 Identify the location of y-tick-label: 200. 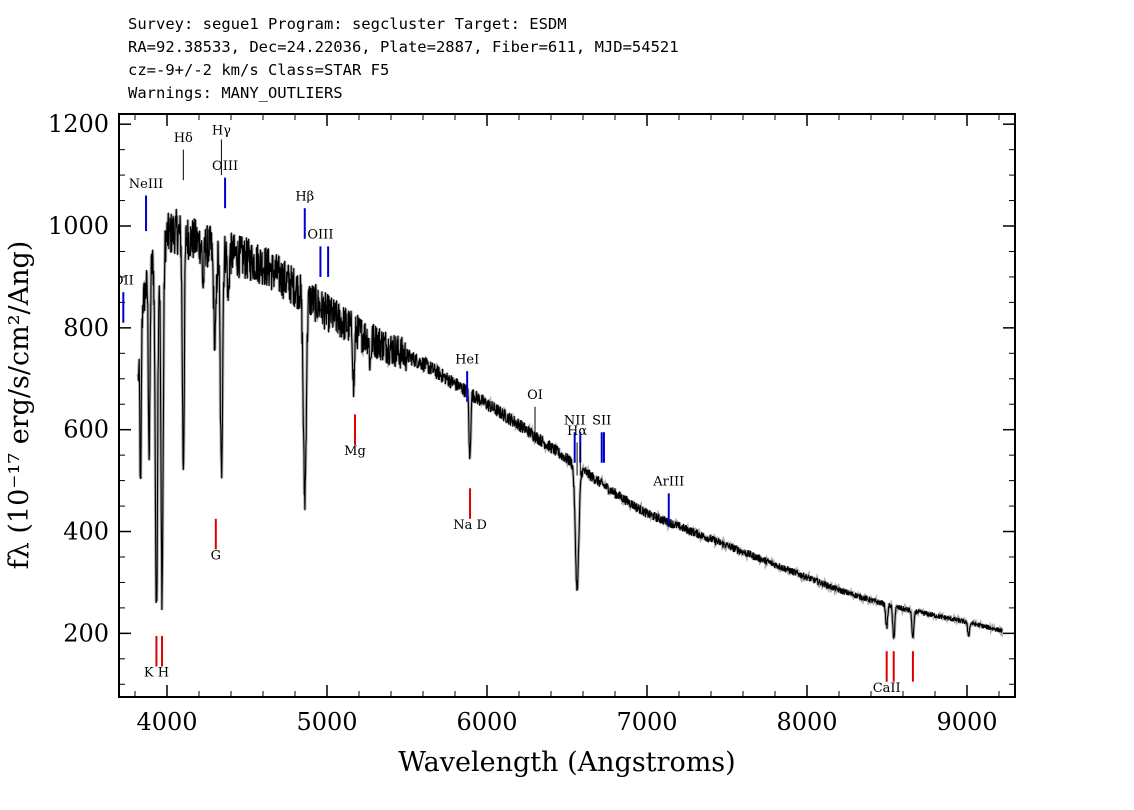
(86, 633).